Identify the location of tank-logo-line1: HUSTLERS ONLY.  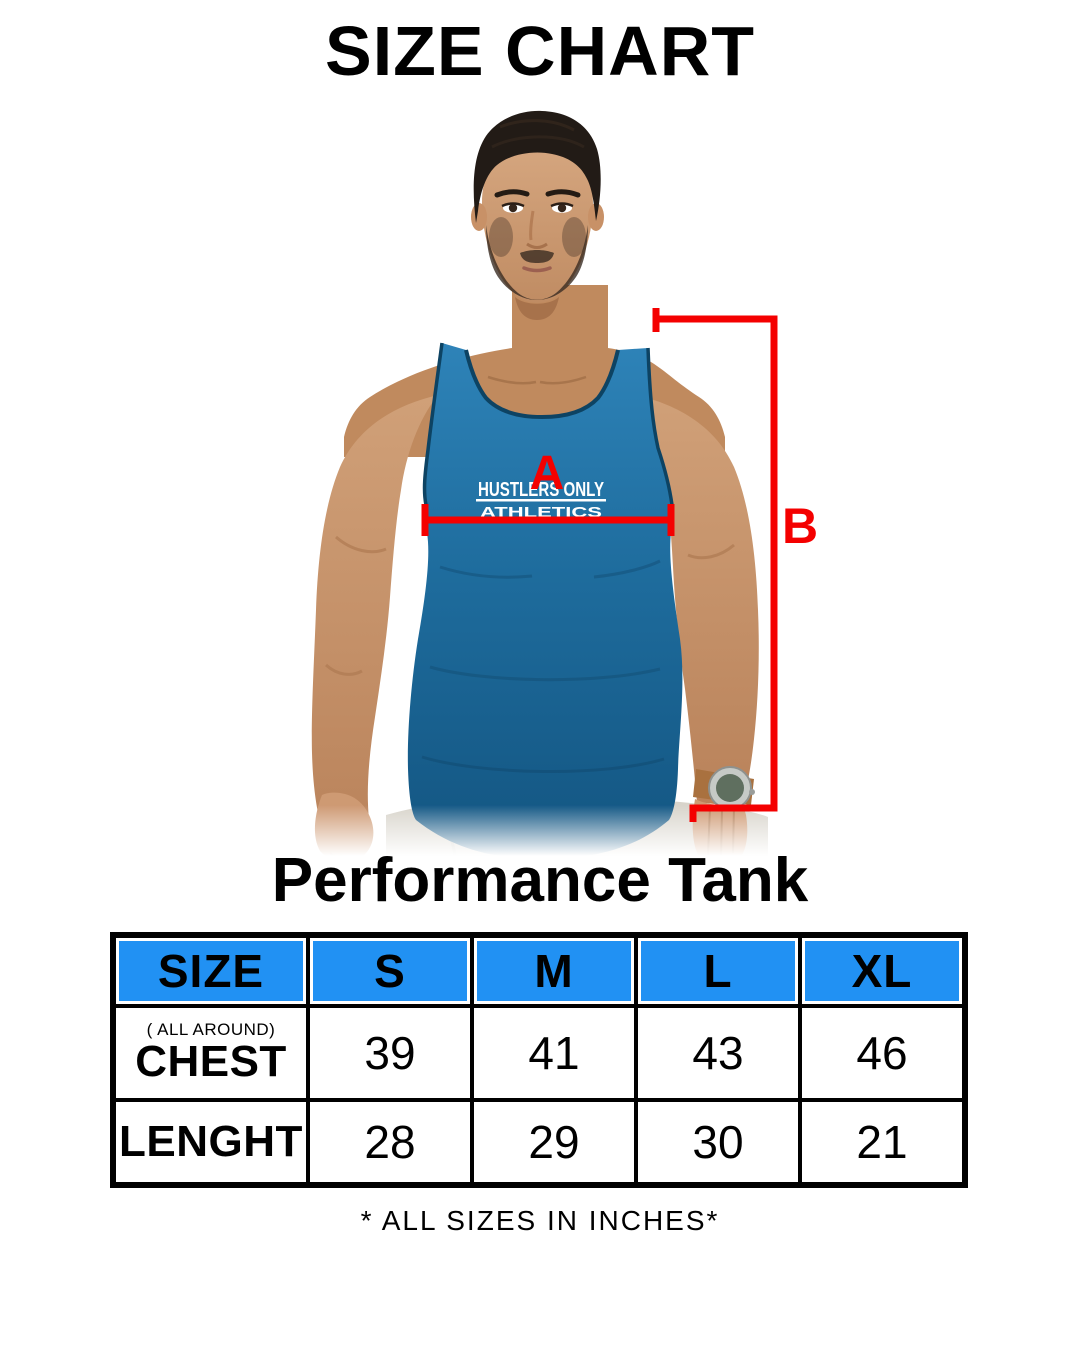
(541, 490).